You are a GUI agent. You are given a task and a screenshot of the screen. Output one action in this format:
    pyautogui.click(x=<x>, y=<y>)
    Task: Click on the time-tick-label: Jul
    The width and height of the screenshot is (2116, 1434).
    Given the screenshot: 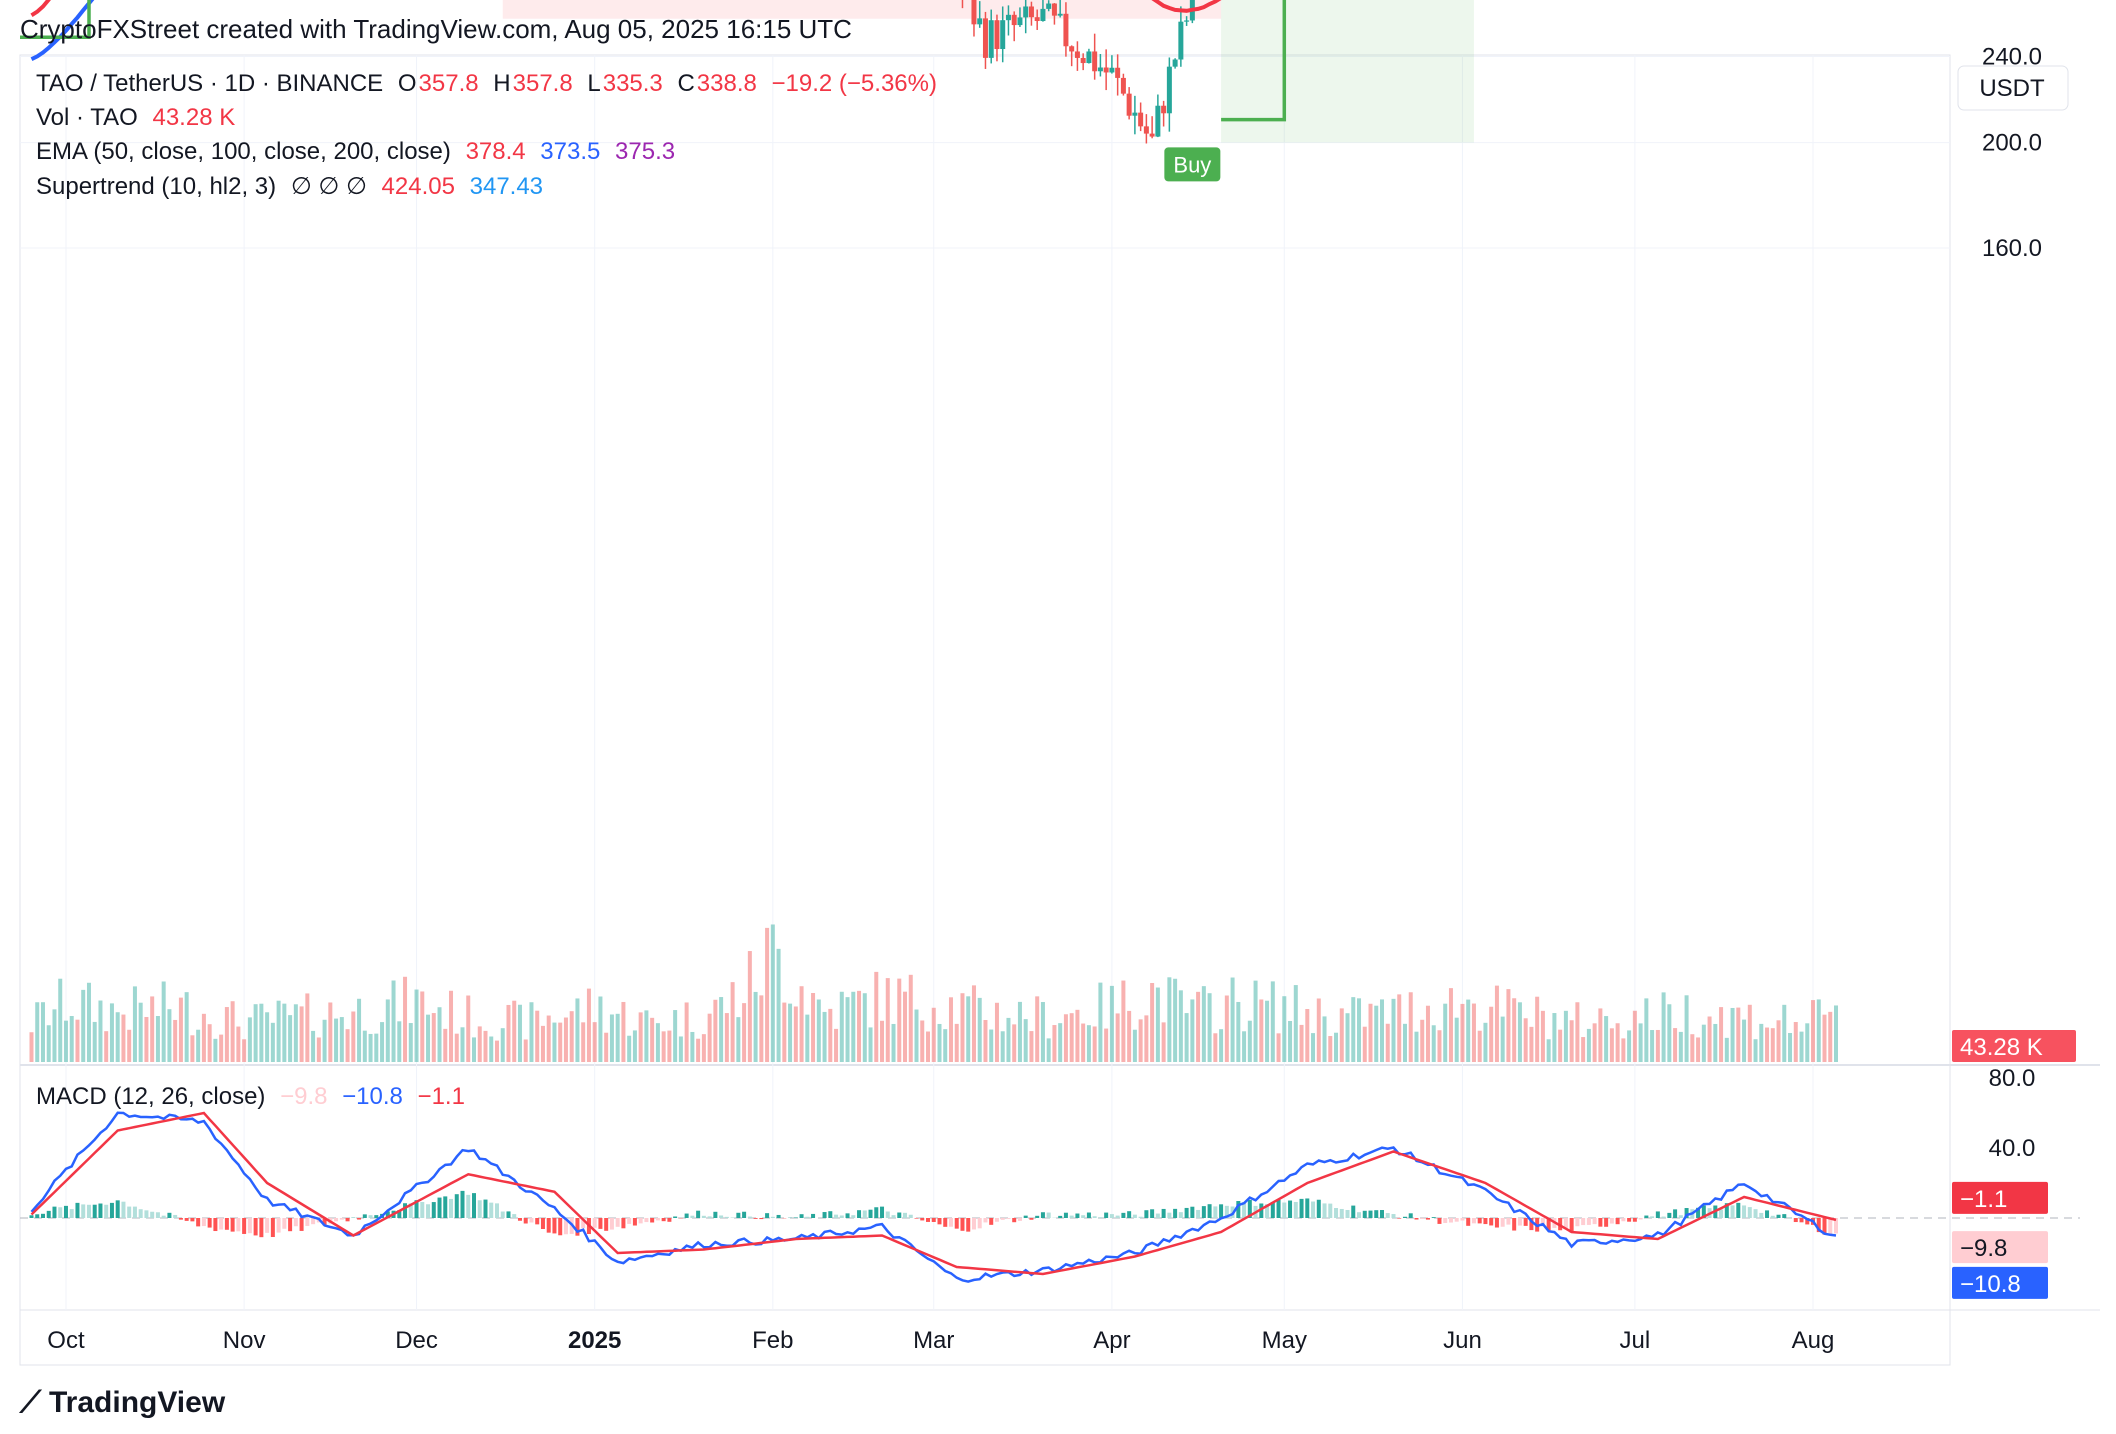 What is the action you would take?
    pyautogui.click(x=1635, y=1340)
    